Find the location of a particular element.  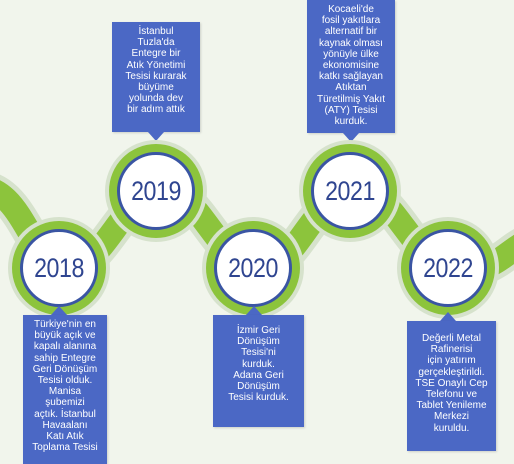

year-badge: 2021 is located at coordinates (350, 191).